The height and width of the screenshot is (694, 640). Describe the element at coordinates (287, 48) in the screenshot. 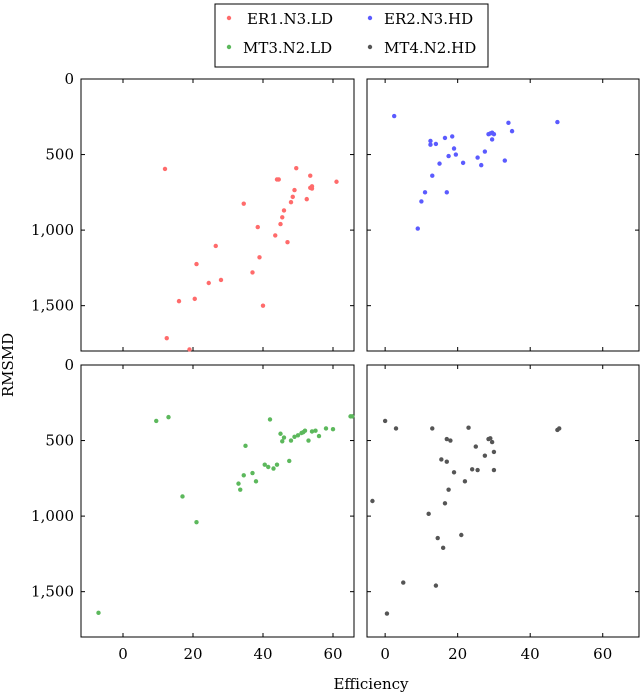

I see `legend-label-mt3: MT3.N2.LD` at that location.